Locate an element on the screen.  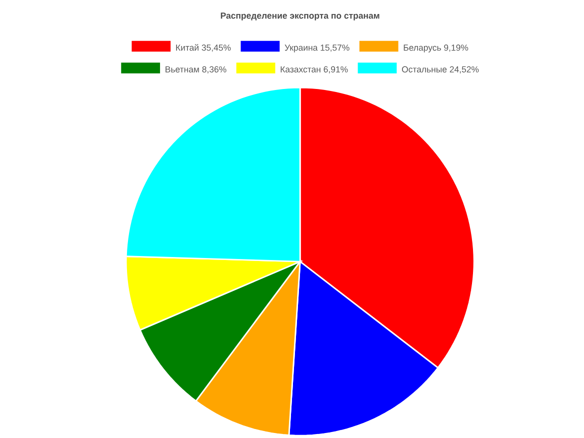
legend-label: Украина 15,57% is located at coordinates (317, 48).